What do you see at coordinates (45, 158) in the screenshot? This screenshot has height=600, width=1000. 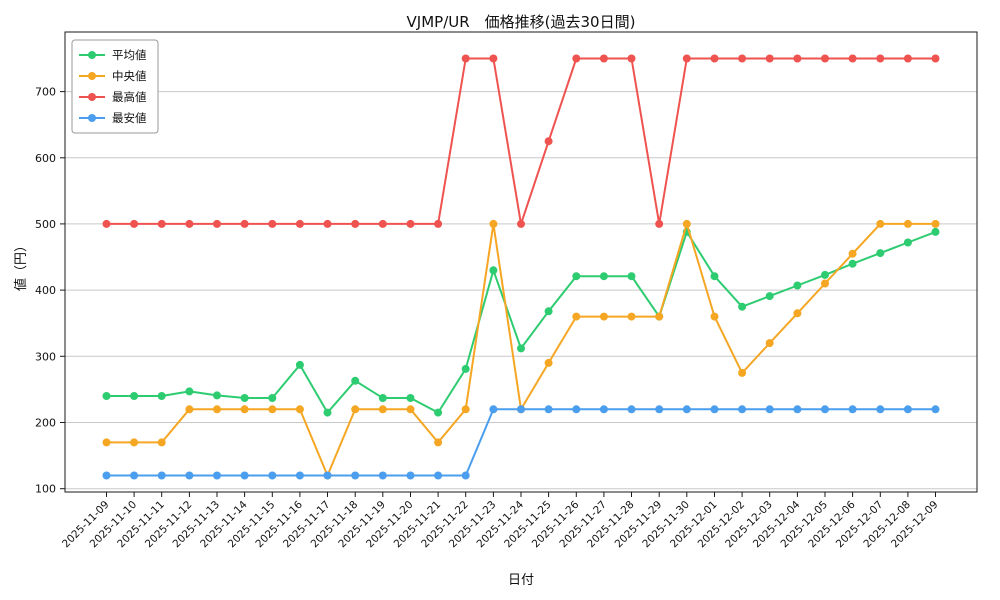 I see `y-tick-label: 600` at bounding box center [45, 158].